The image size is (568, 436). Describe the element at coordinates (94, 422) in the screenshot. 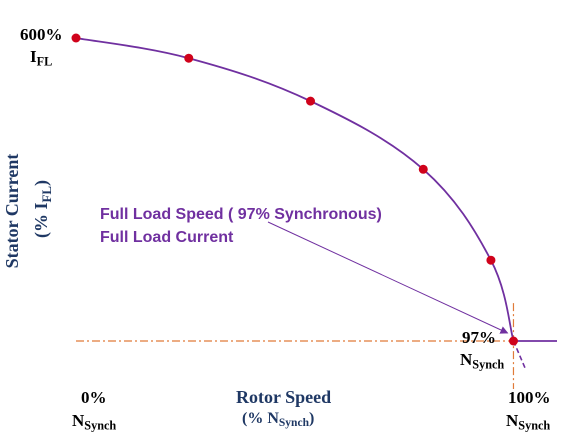

I see `x-tick-left-symbol: NSynch` at that location.